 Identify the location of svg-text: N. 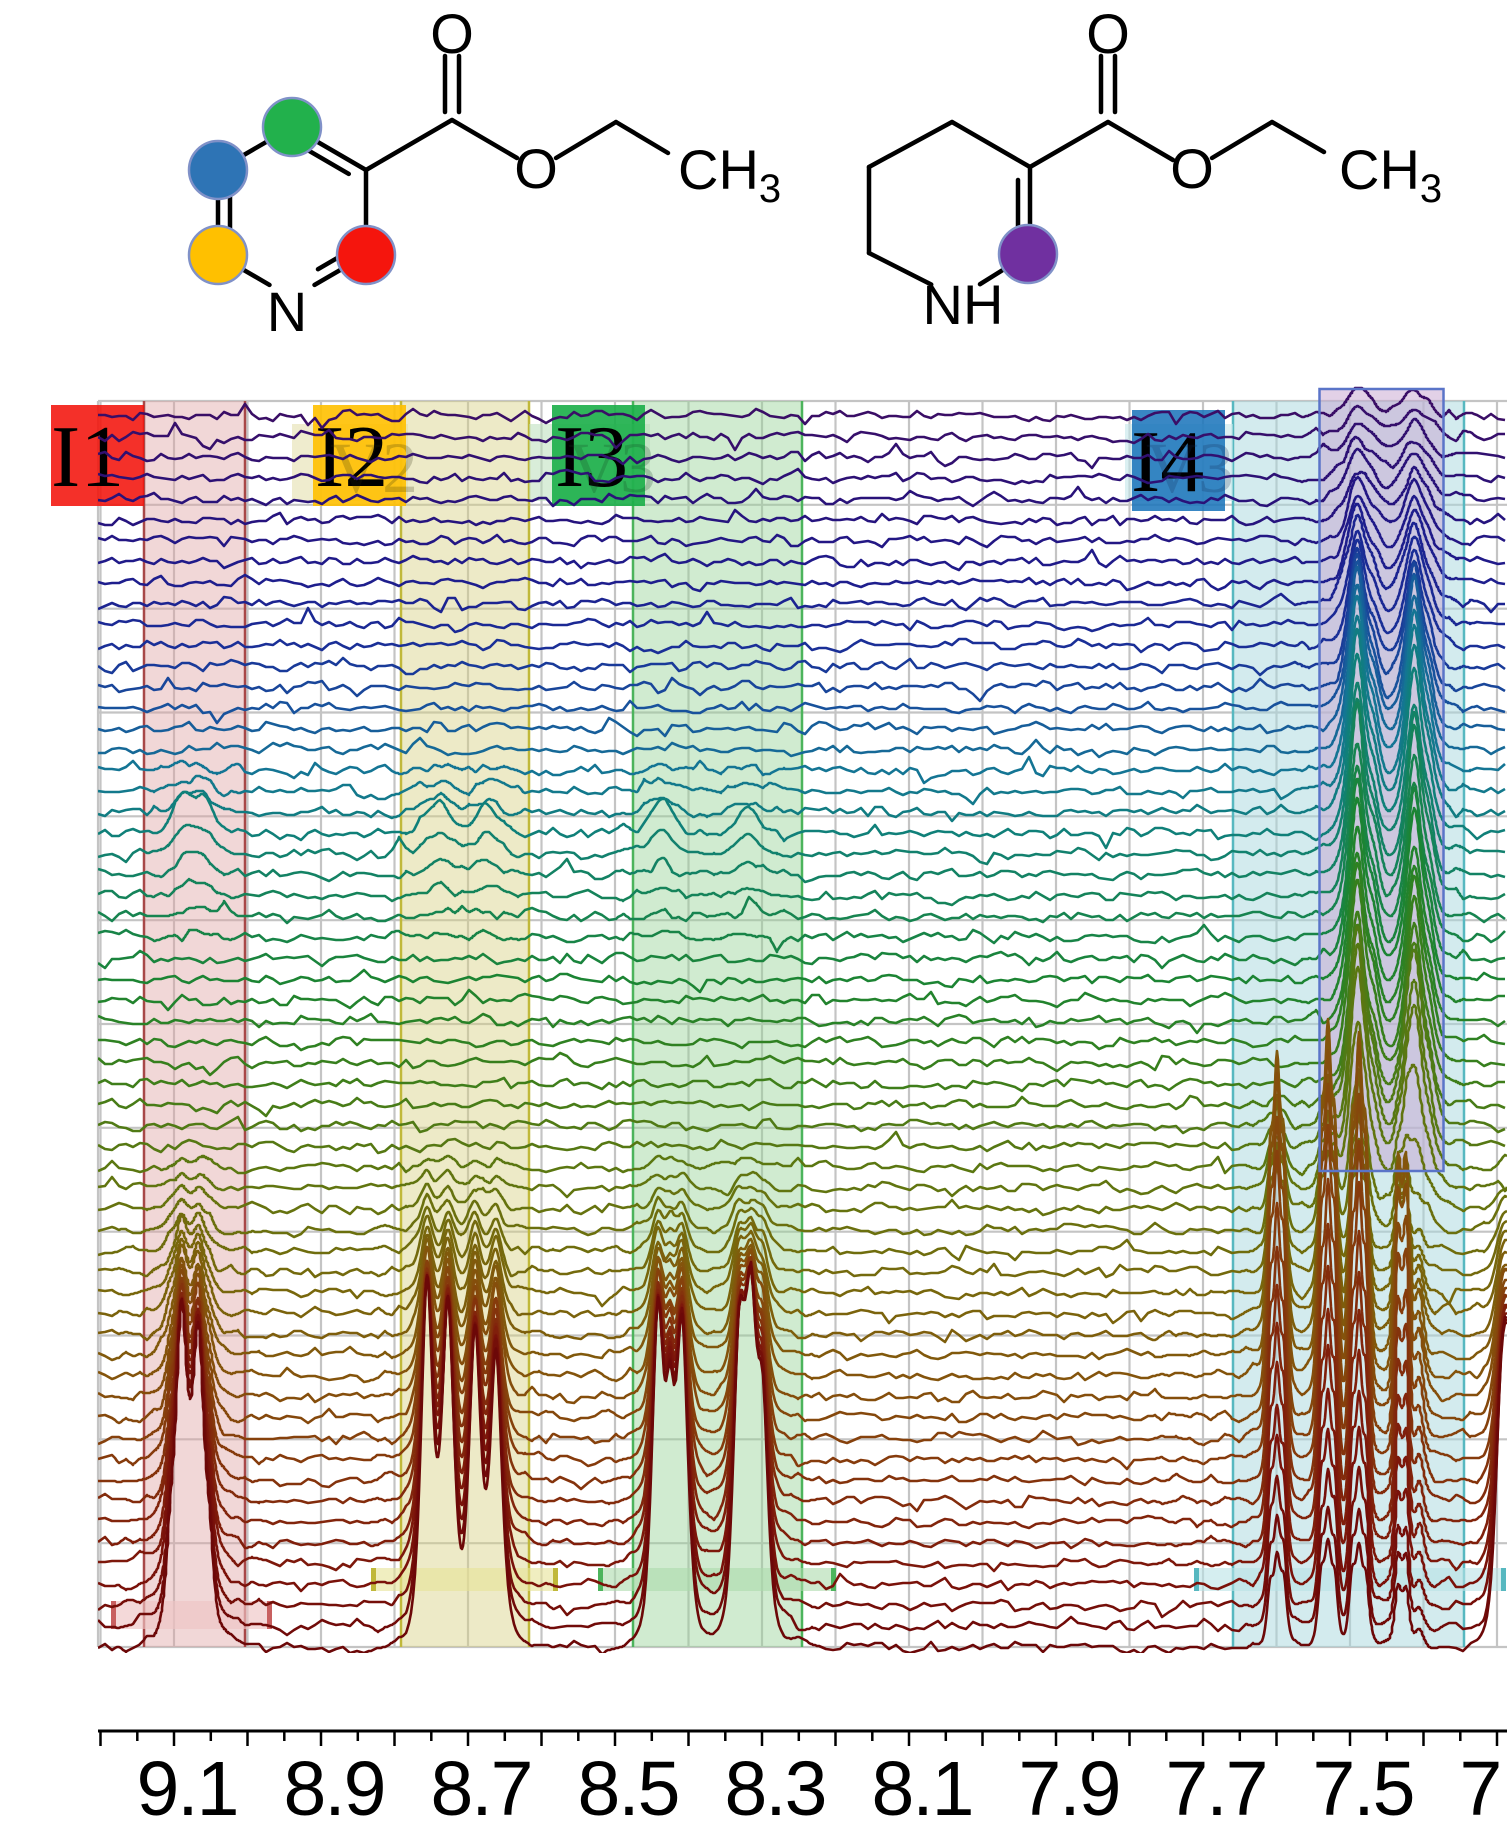
(287, 311).